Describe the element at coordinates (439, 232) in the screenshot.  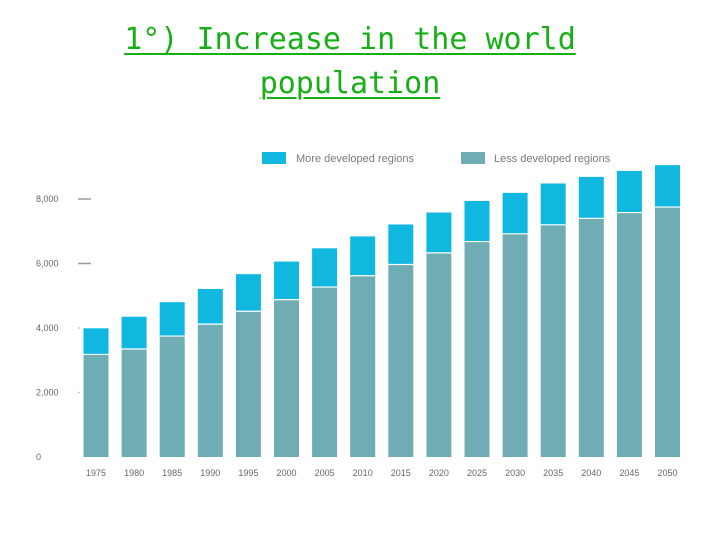
I see `bar-more-developed-2020` at that location.